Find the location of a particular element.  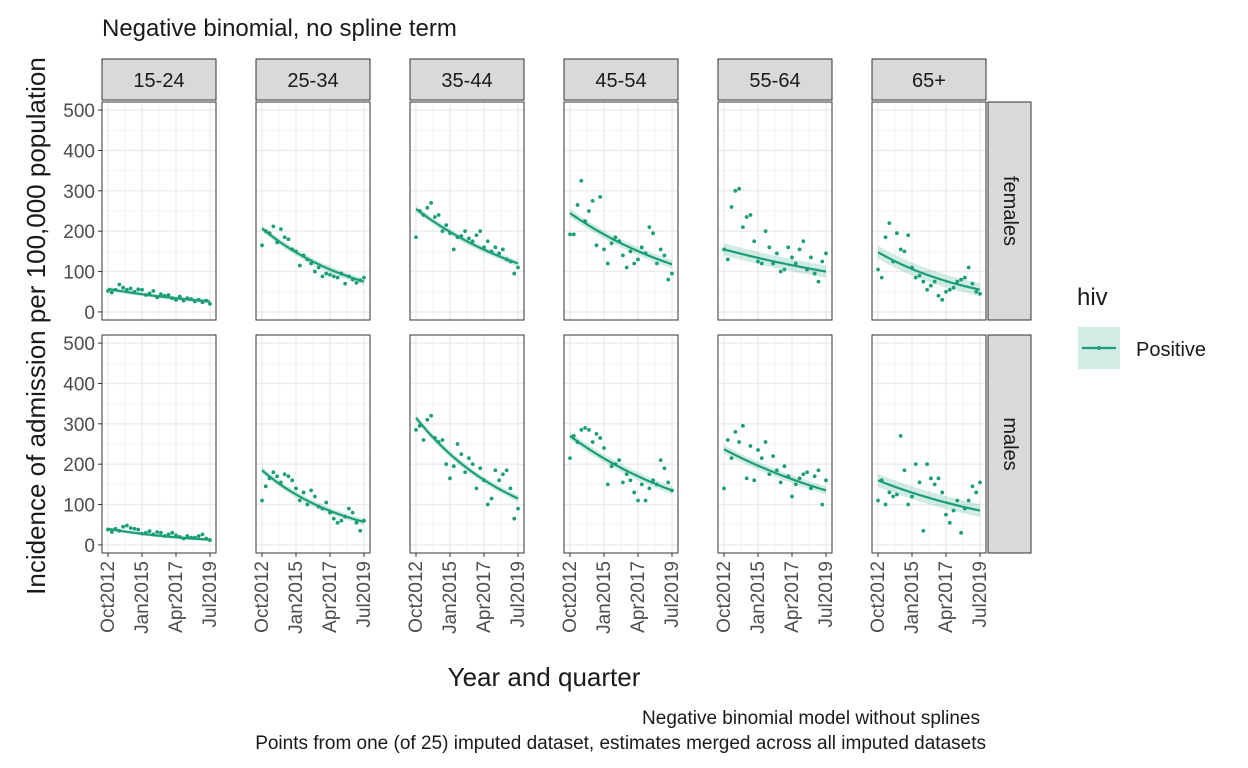

column-strip-label: 55-64 is located at coordinates (774, 81).